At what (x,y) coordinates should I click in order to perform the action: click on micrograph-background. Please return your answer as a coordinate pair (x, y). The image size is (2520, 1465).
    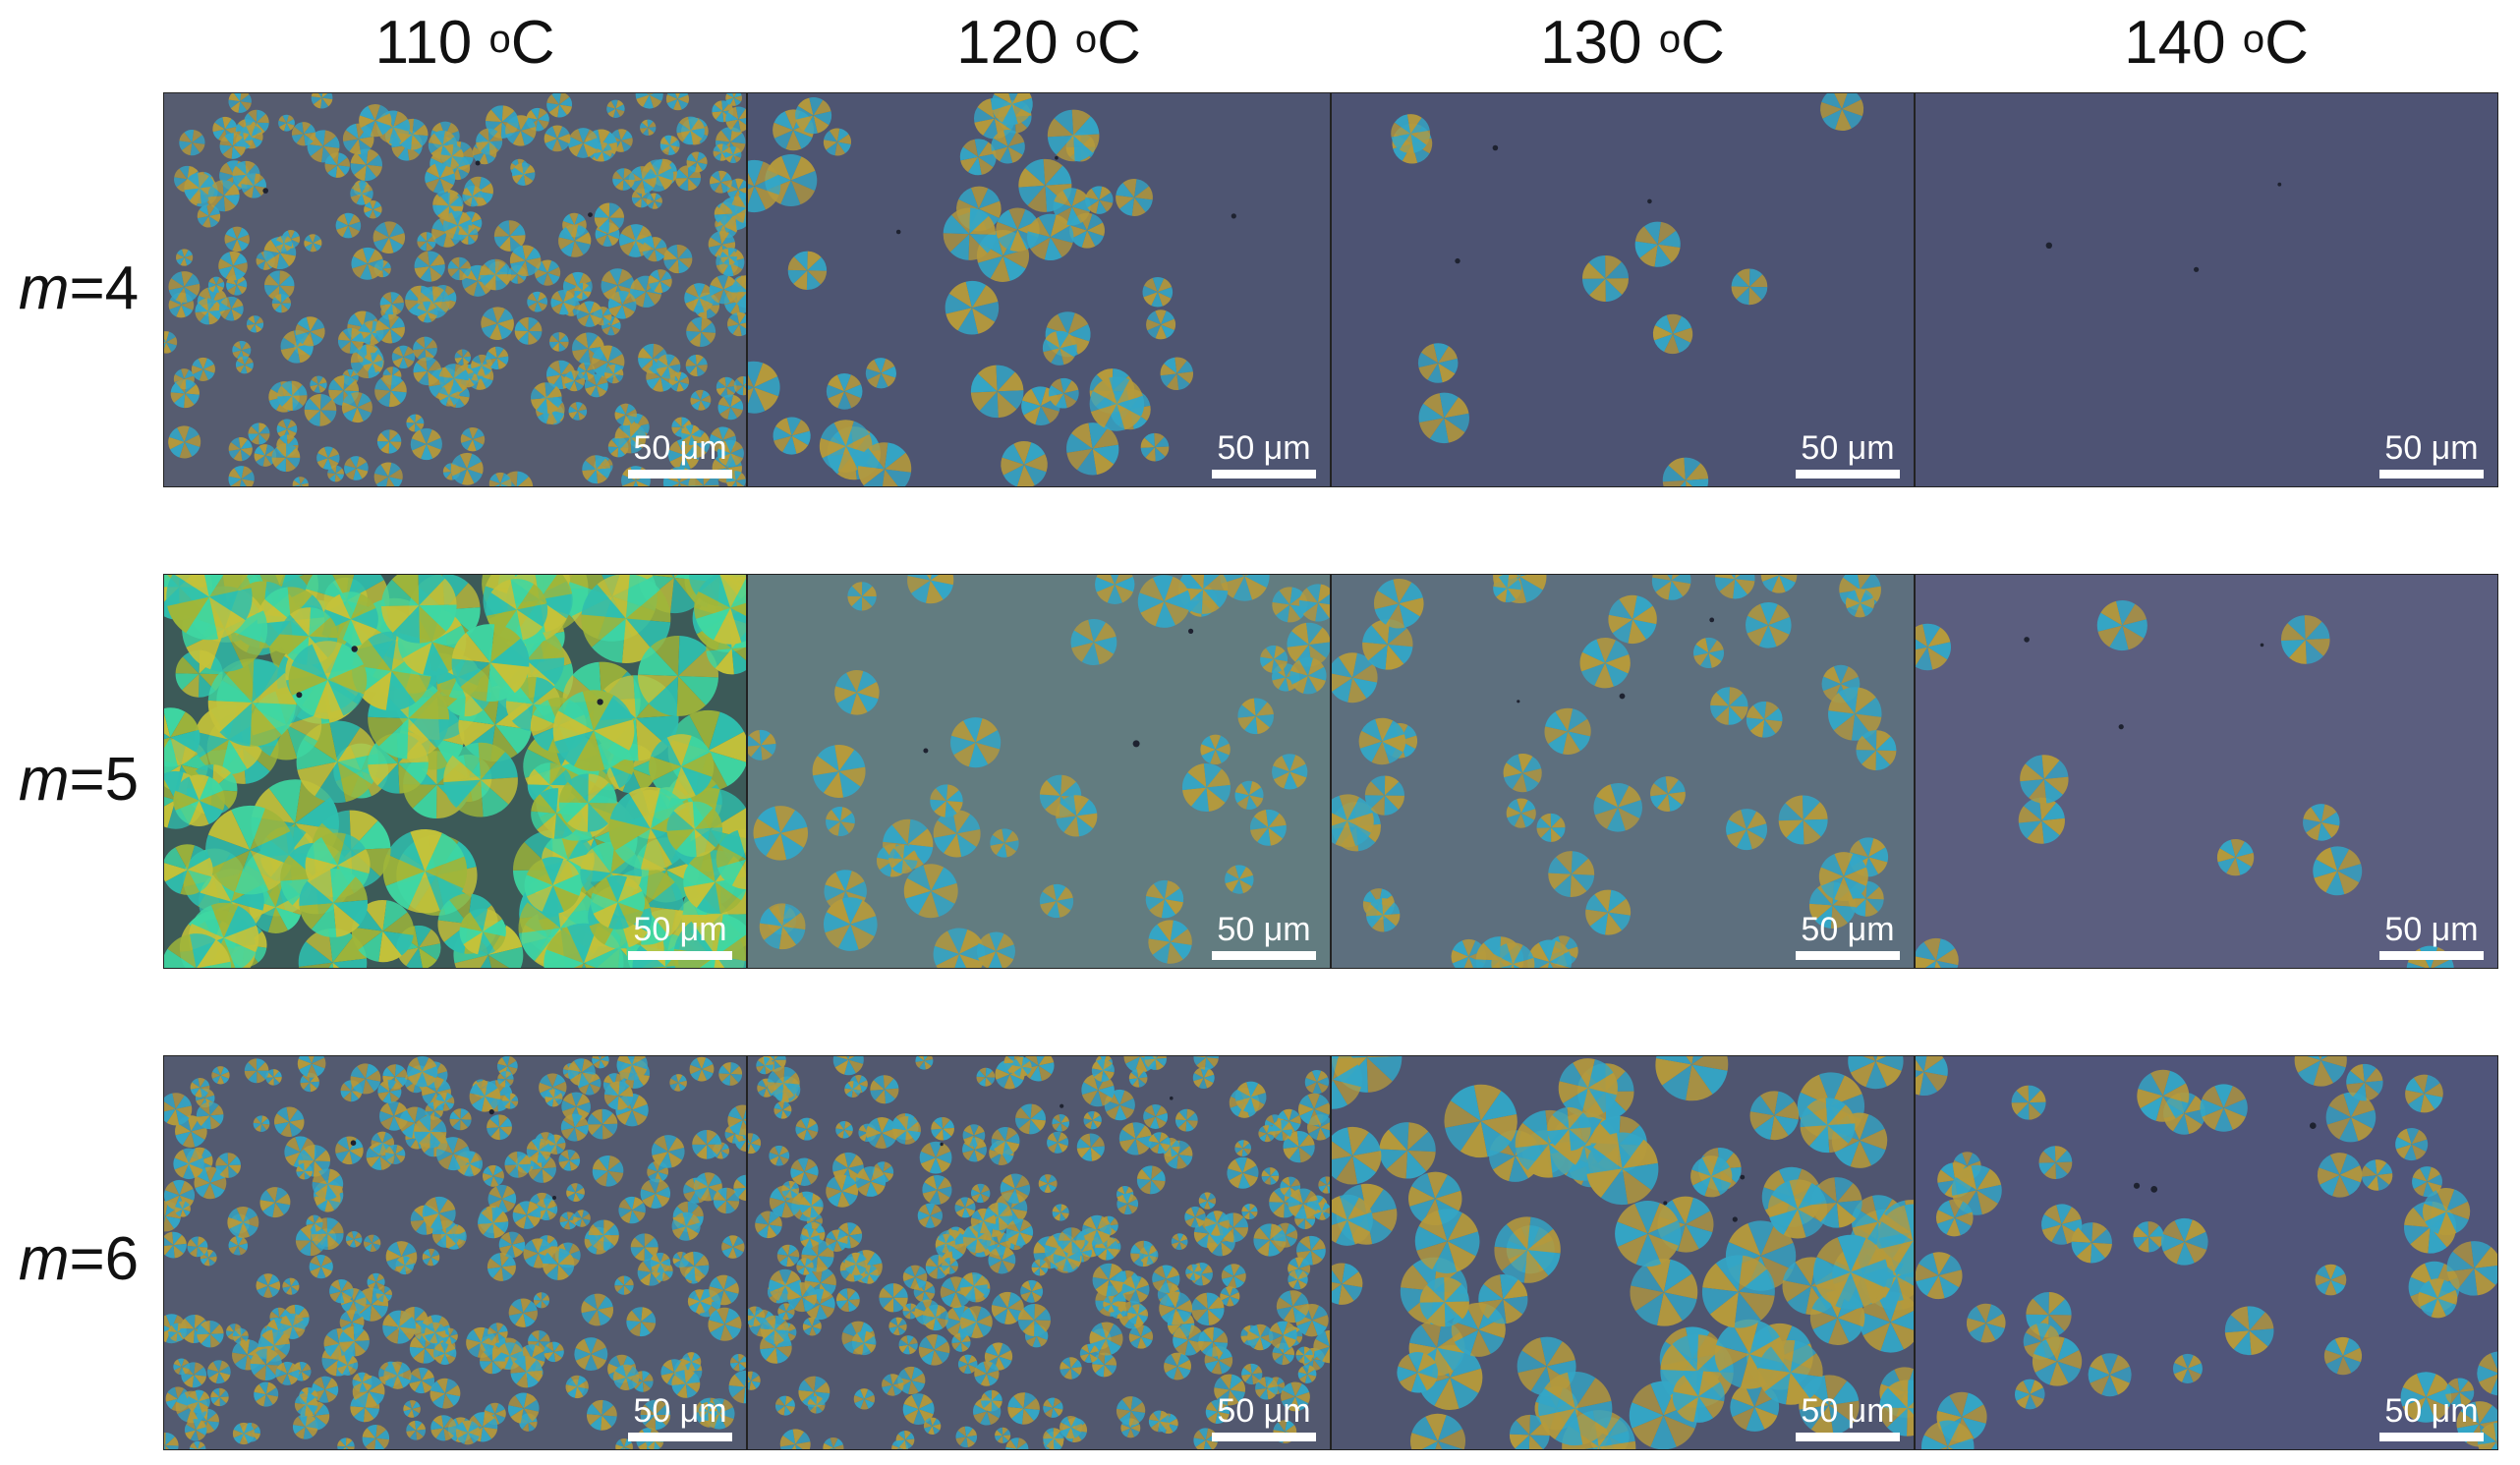
    Looking at the image, I should click on (2206, 771).